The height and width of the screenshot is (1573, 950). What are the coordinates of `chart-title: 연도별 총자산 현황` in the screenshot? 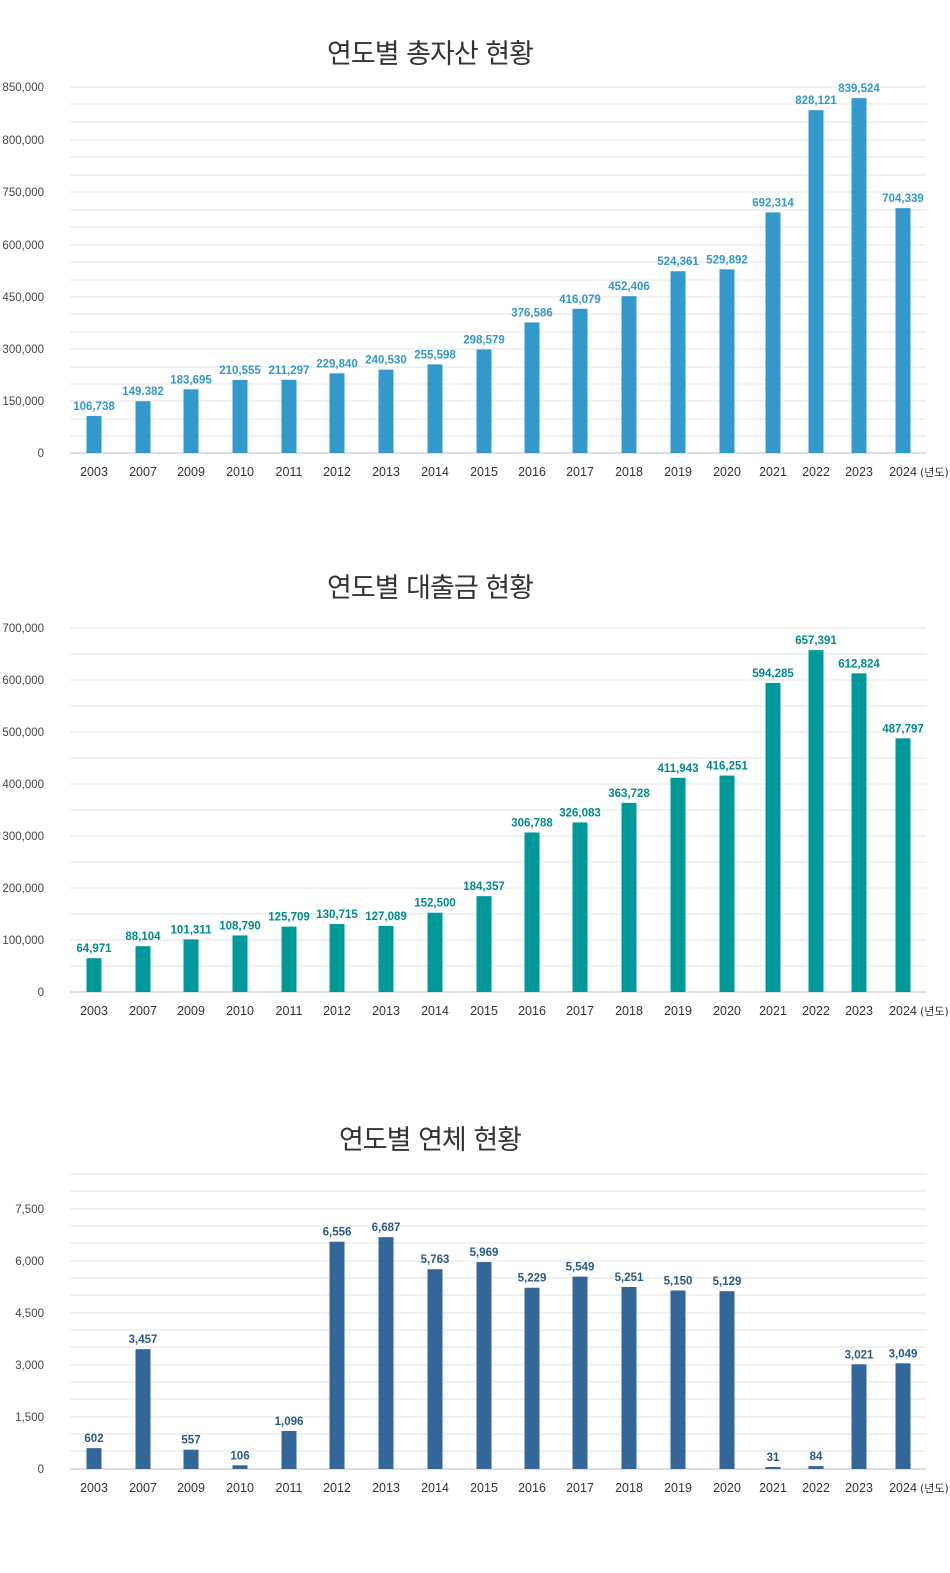 It's located at (430, 54).